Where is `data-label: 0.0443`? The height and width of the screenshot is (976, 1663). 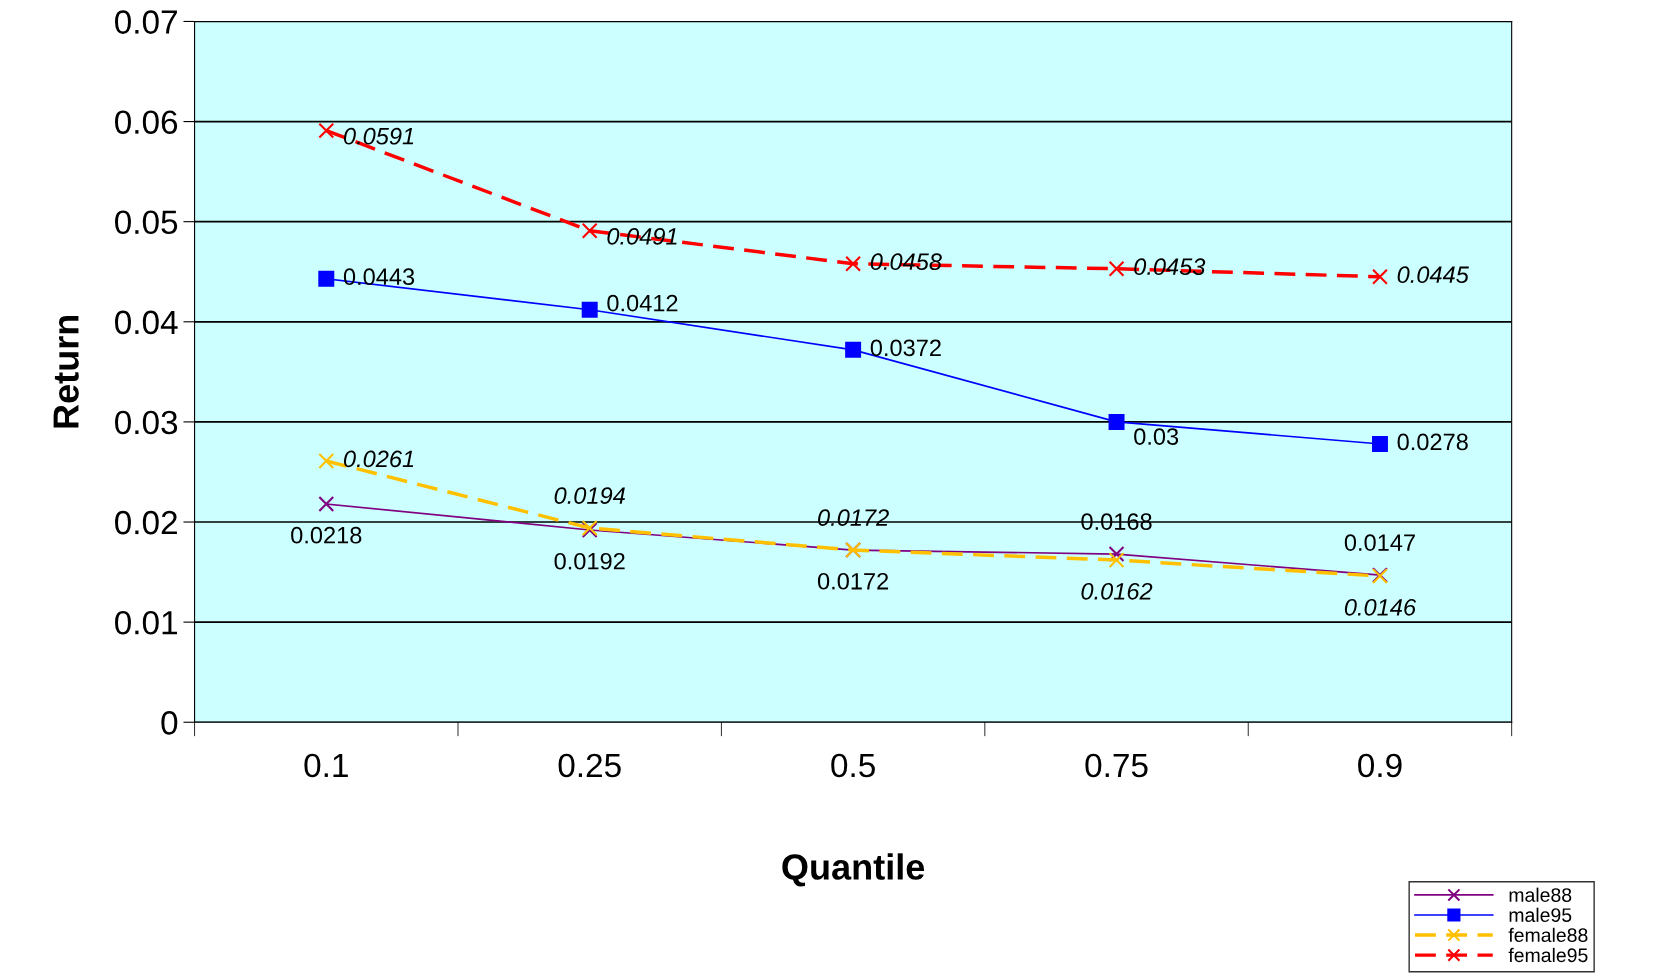 data-label: 0.0443 is located at coordinates (379, 277).